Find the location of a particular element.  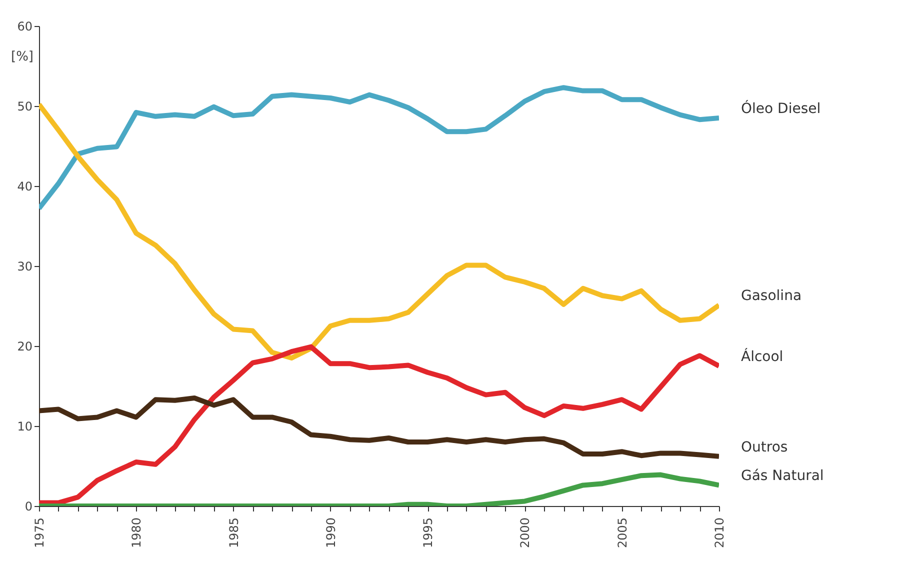

series-label: Gás Natural is located at coordinates (782, 476).